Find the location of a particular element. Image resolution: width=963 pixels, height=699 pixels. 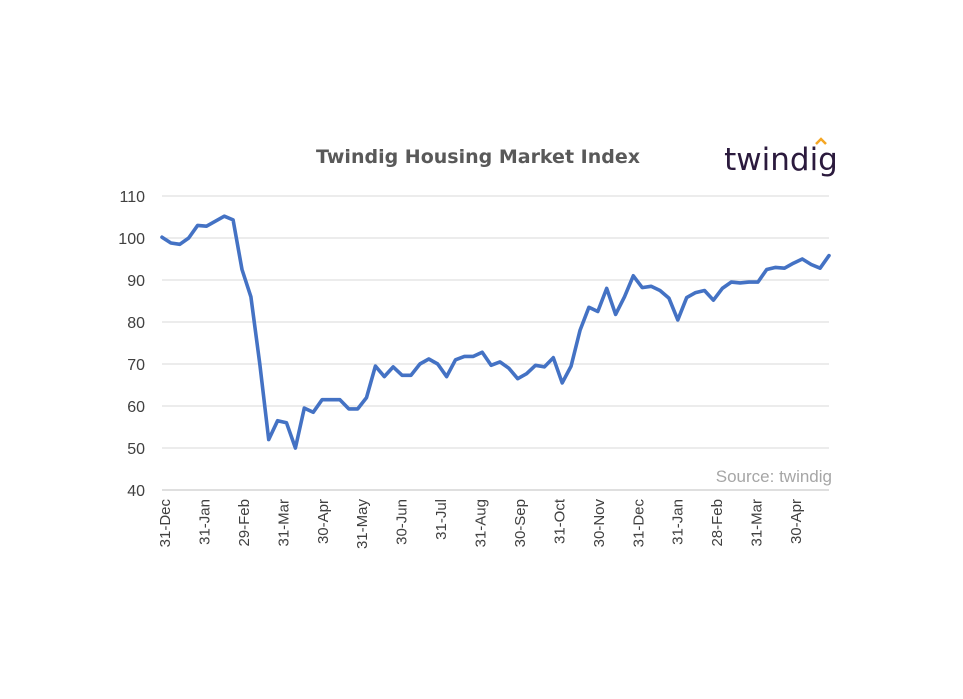

x-tick-label: 31-Aug is located at coordinates (481, 523).